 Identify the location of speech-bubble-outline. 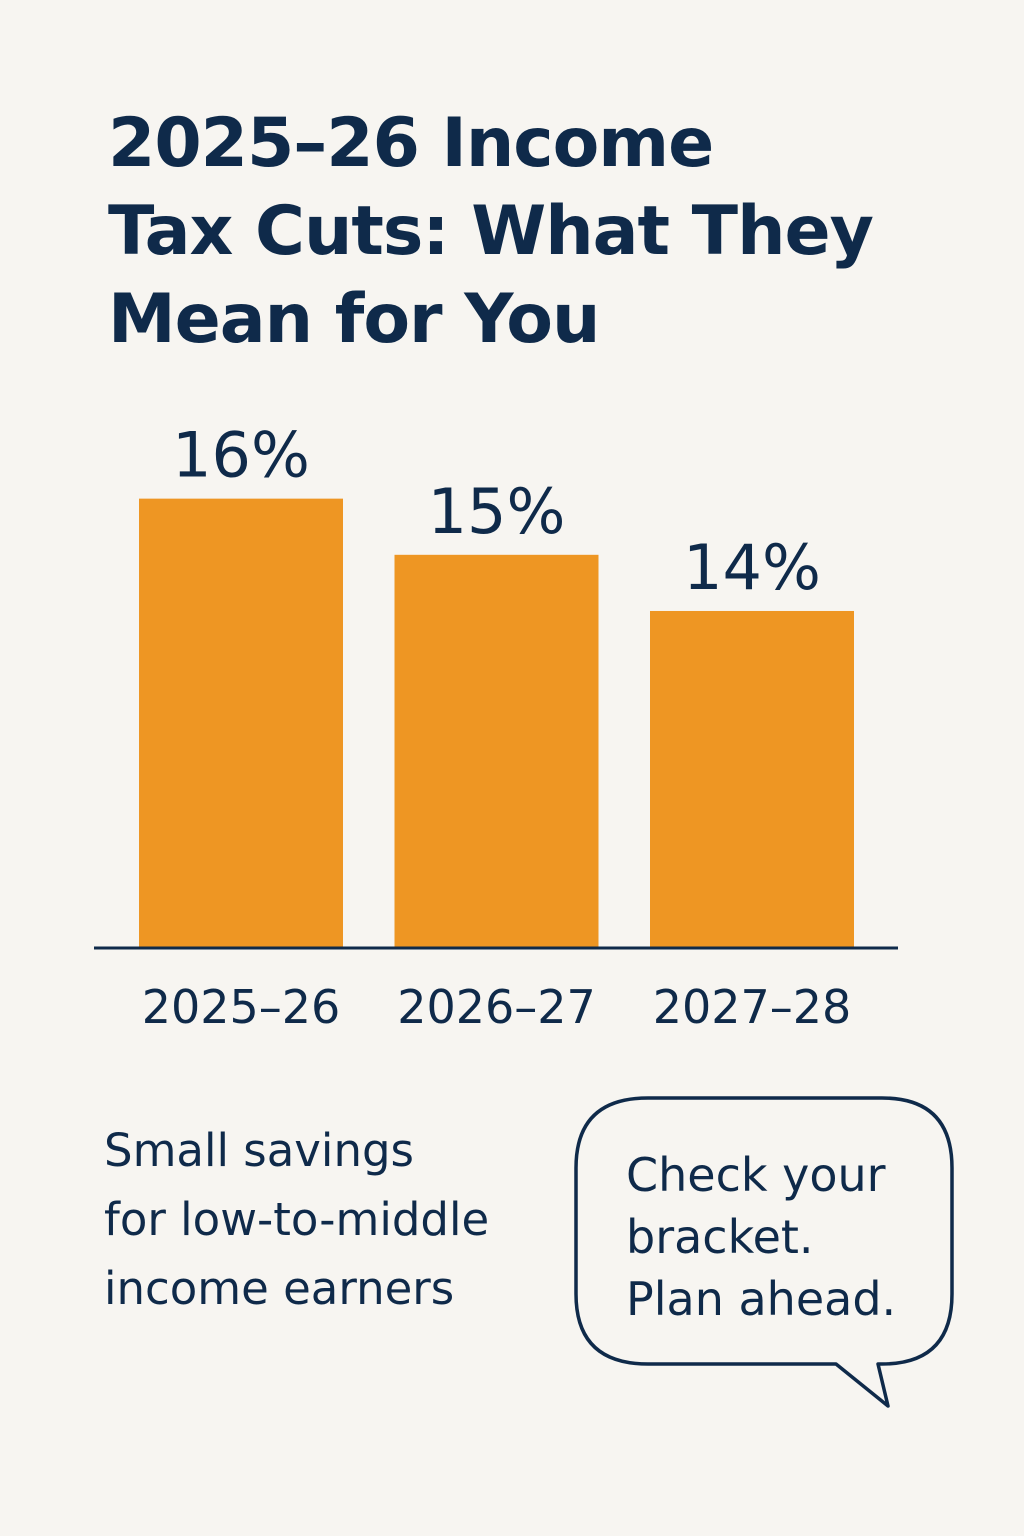
(764, 1252).